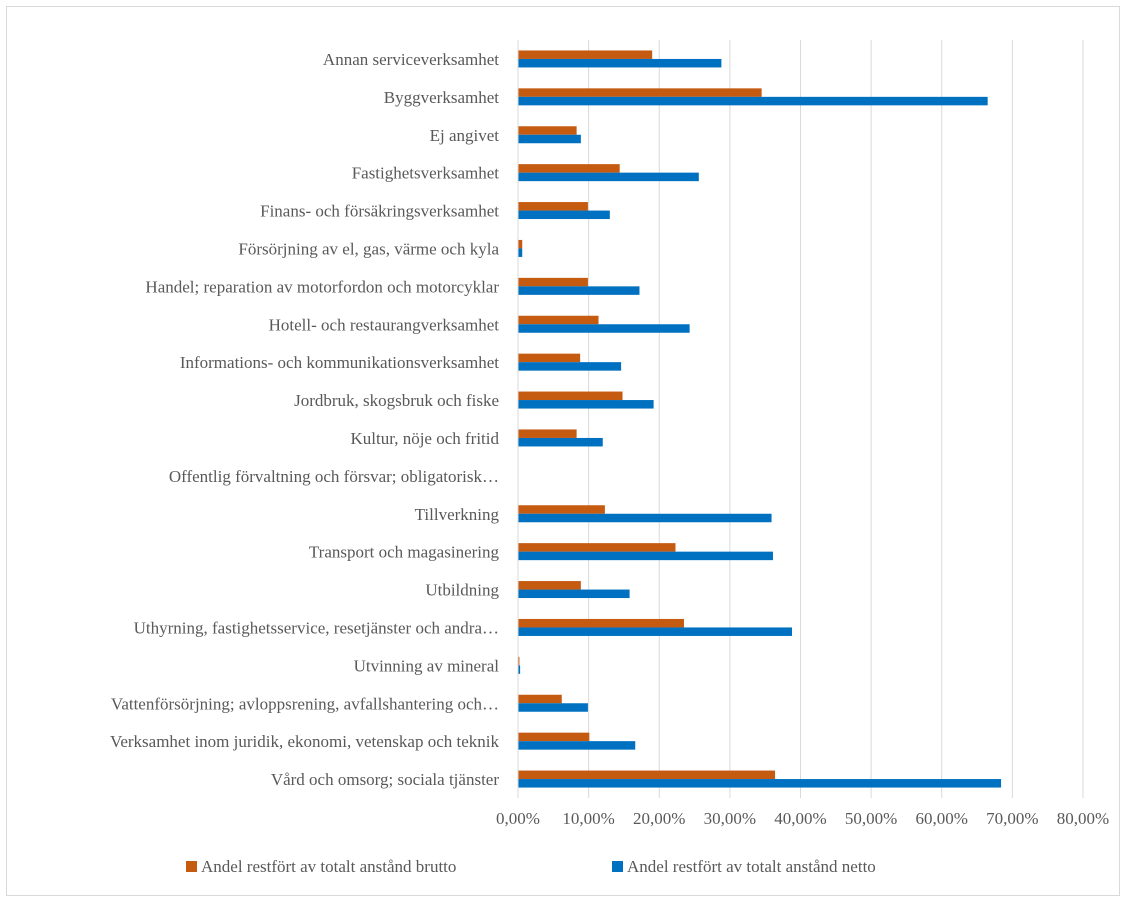 The image size is (1127, 902). Describe the element at coordinates (384, 324) in the screenshot. I see `category-label: Hotell- och restaurangverksamhet` at that location.